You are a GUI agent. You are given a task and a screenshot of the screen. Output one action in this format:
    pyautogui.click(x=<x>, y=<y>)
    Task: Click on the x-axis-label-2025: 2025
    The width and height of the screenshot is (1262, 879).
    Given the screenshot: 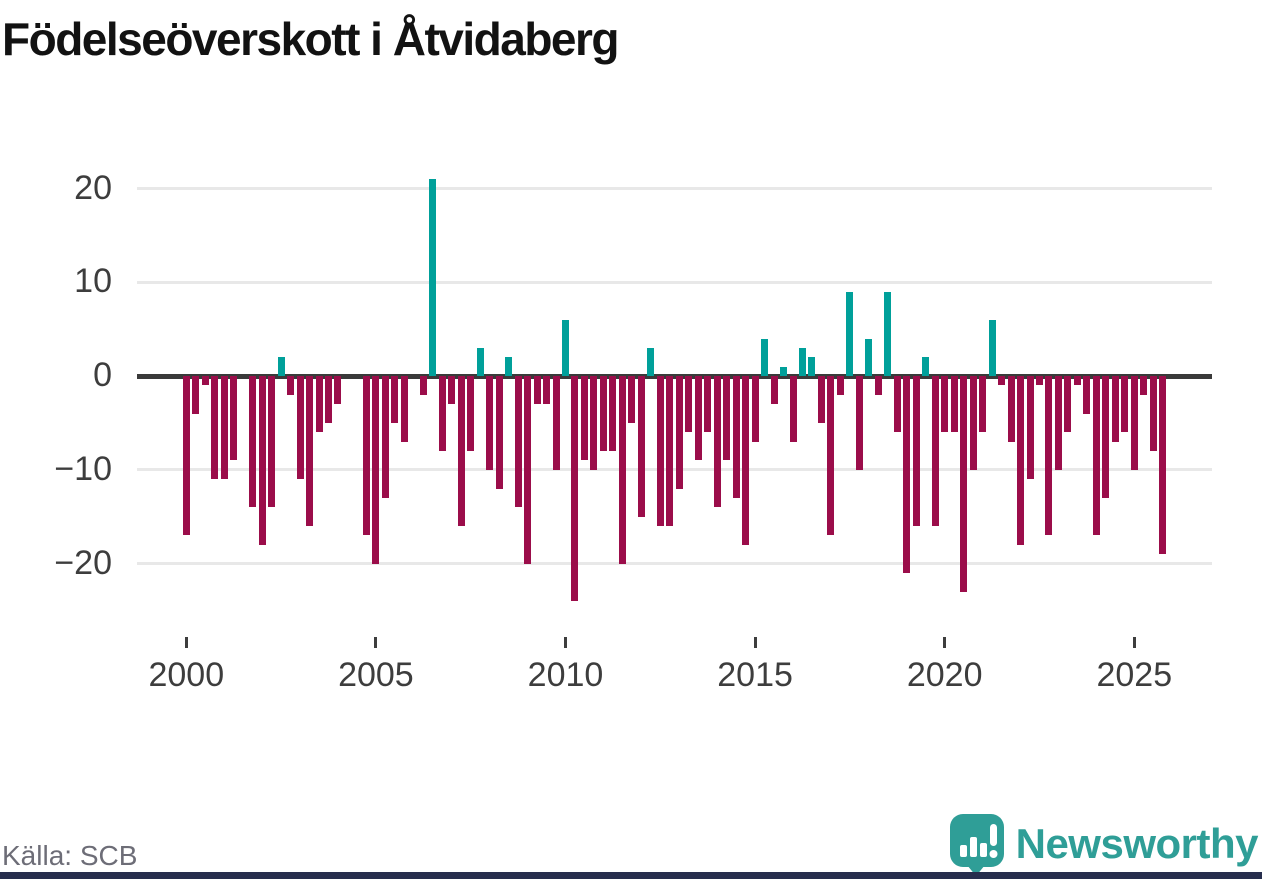 What is the action you would take?
    pyautogui.click(x=1134, y=675)
    